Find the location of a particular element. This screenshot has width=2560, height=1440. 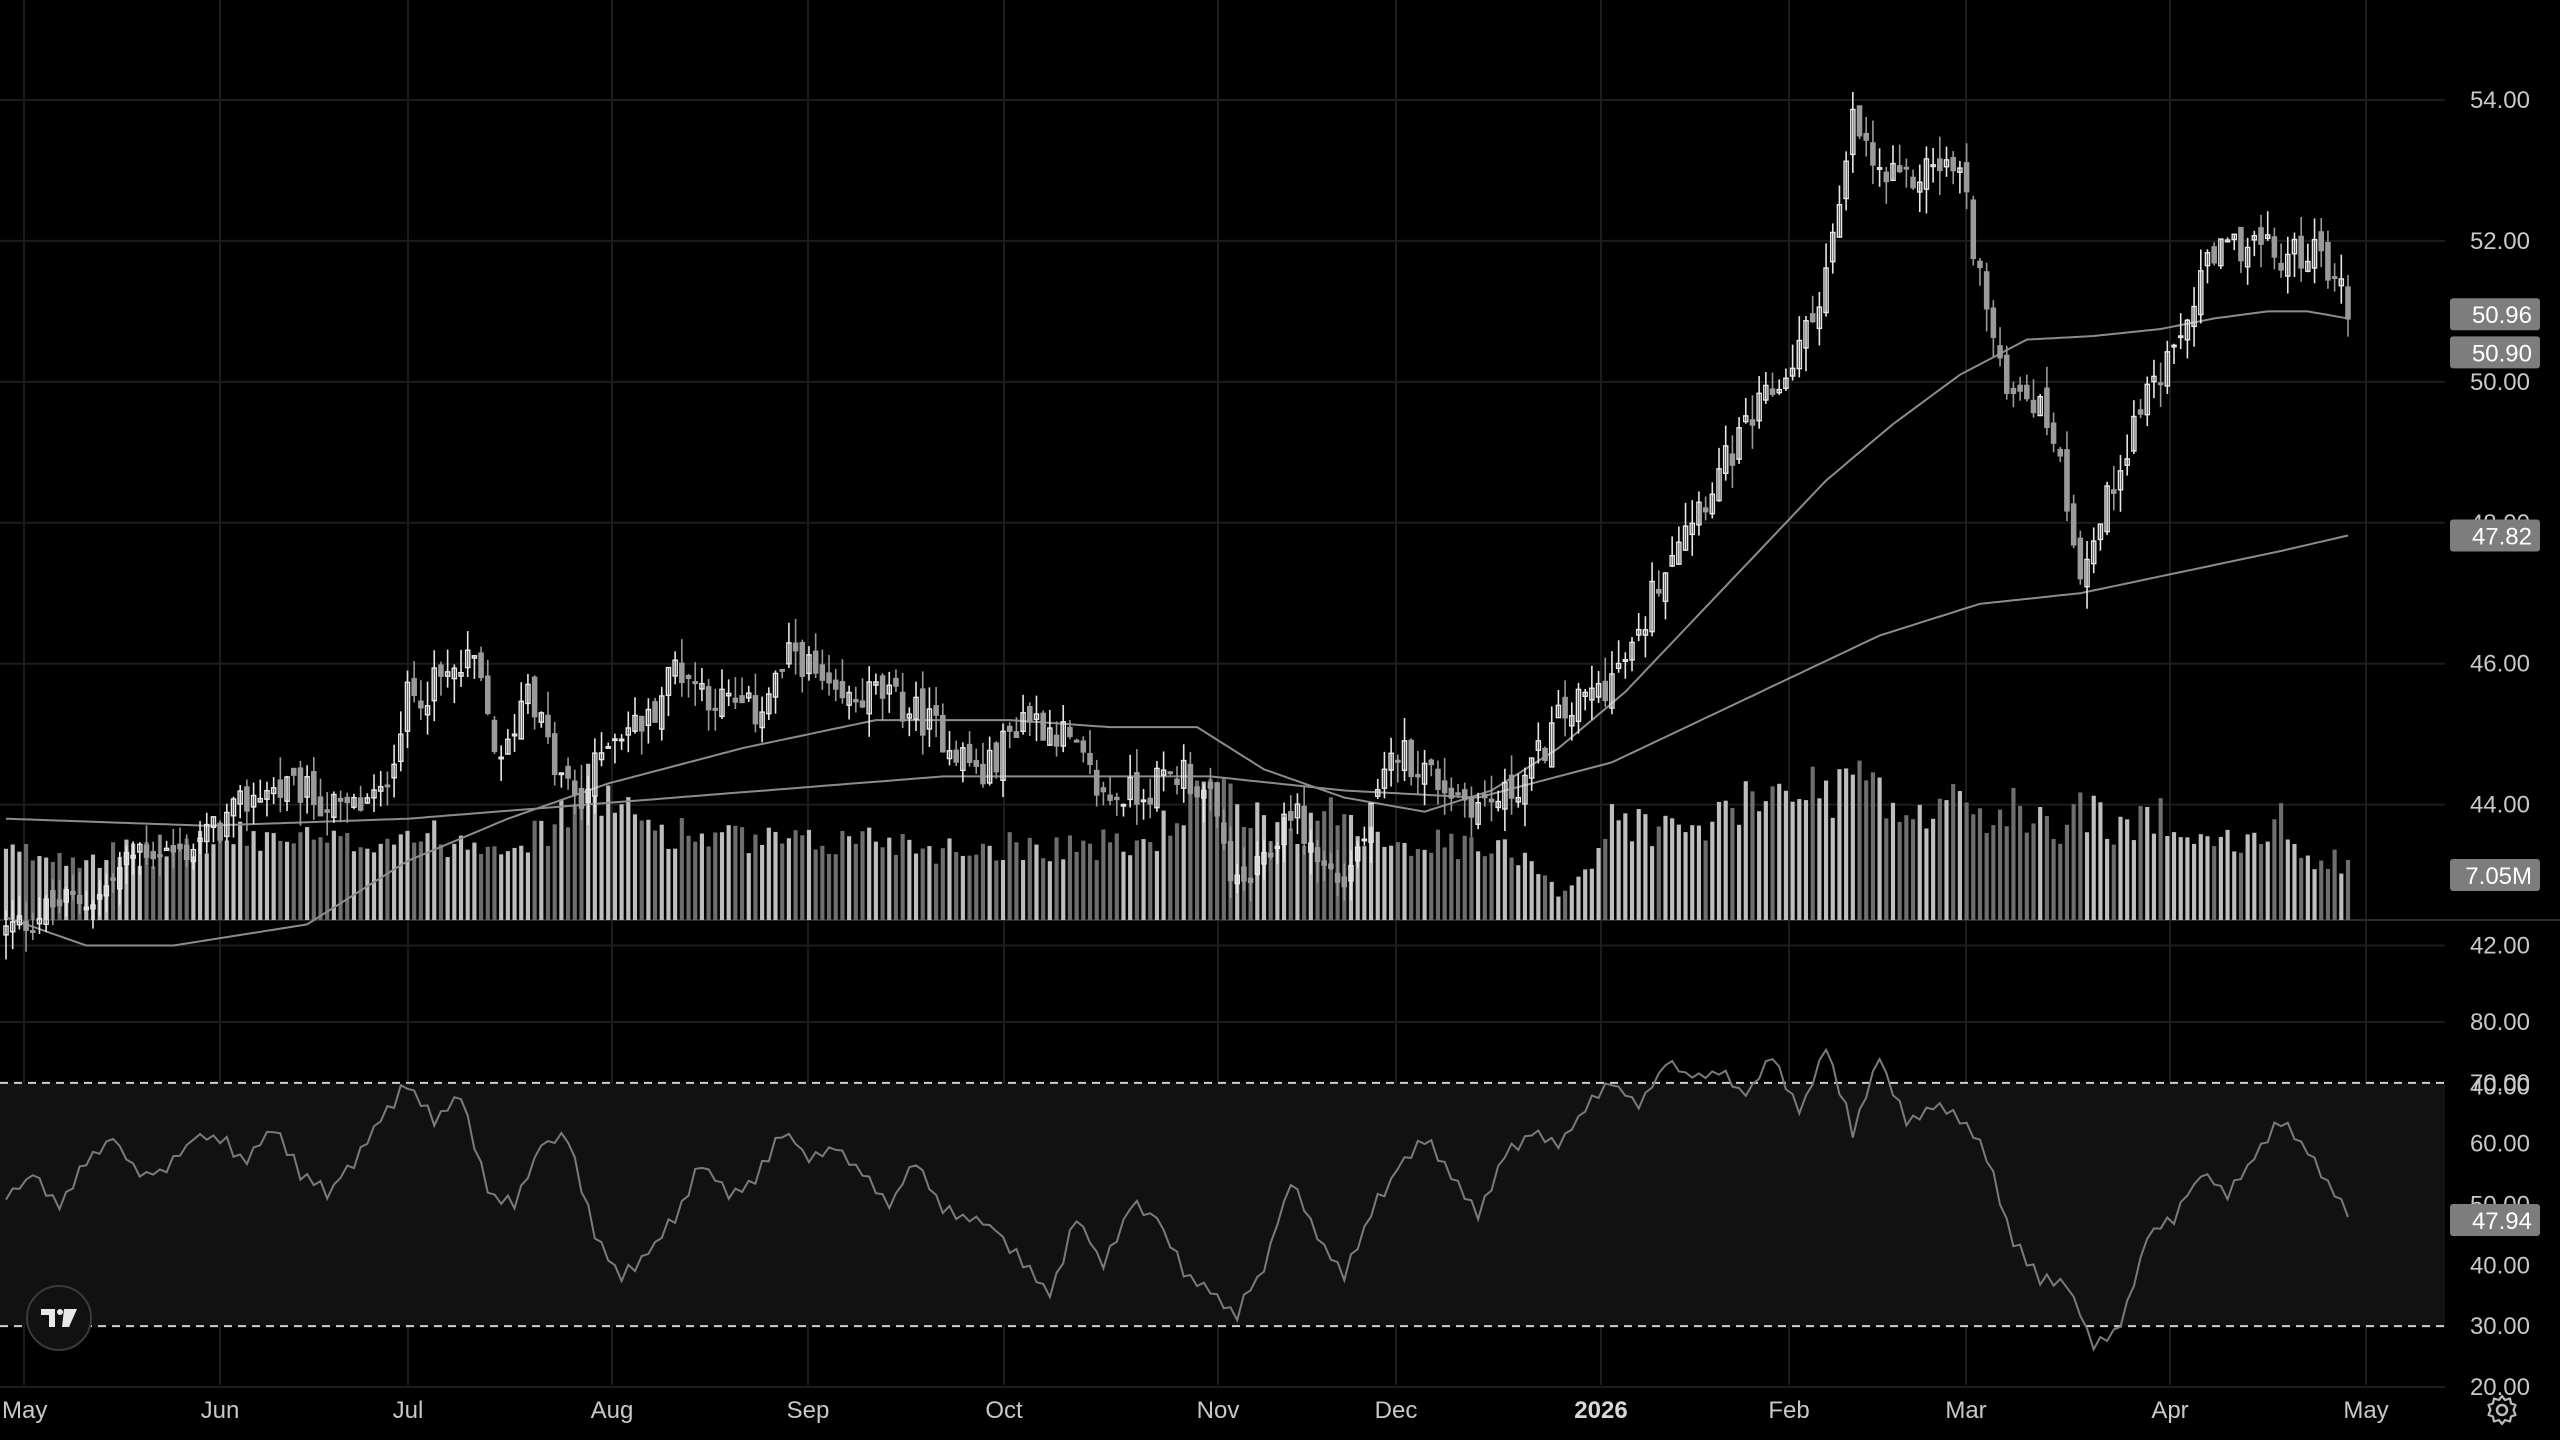

gear-icon is located at coordinates (2502, 1410).